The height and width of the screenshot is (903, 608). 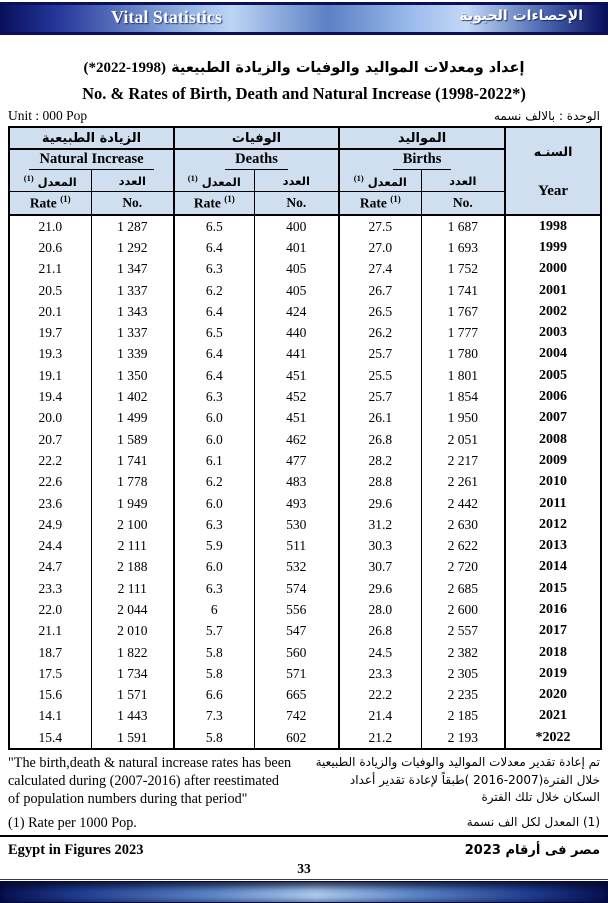 I want to click on bottom-banner, so click(x=304, y=892).